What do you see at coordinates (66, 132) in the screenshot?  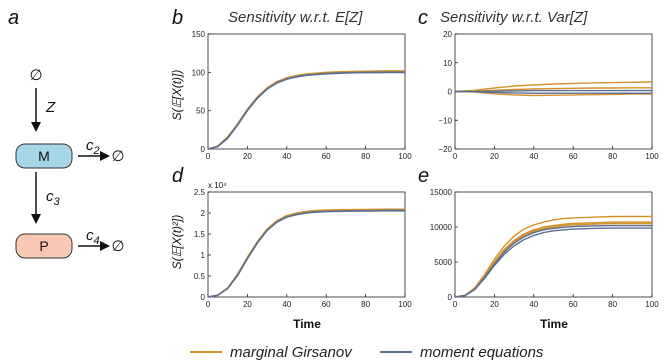 I see `reaction-diagram: a ∅ Z M c2 ∅ c3 P c4 ∅` at bounding box center [66, 132].